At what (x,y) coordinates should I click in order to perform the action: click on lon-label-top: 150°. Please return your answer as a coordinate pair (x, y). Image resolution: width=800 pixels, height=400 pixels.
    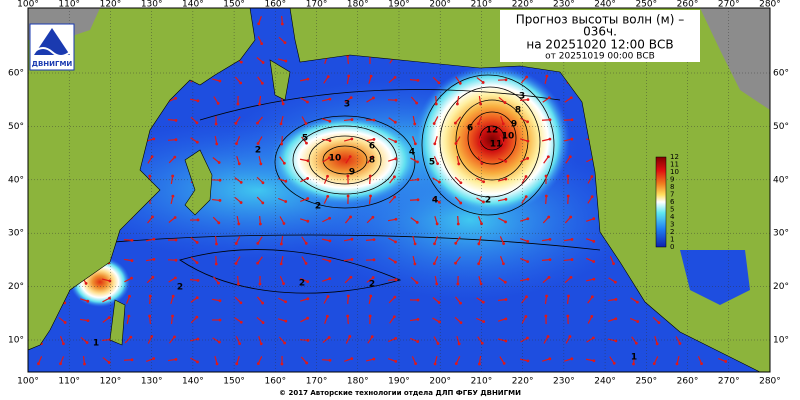
    Looking at the image, I should click on (234, 5).